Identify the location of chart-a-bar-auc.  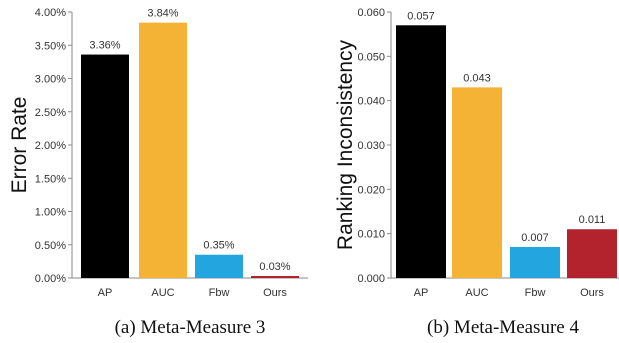
(163, 150).